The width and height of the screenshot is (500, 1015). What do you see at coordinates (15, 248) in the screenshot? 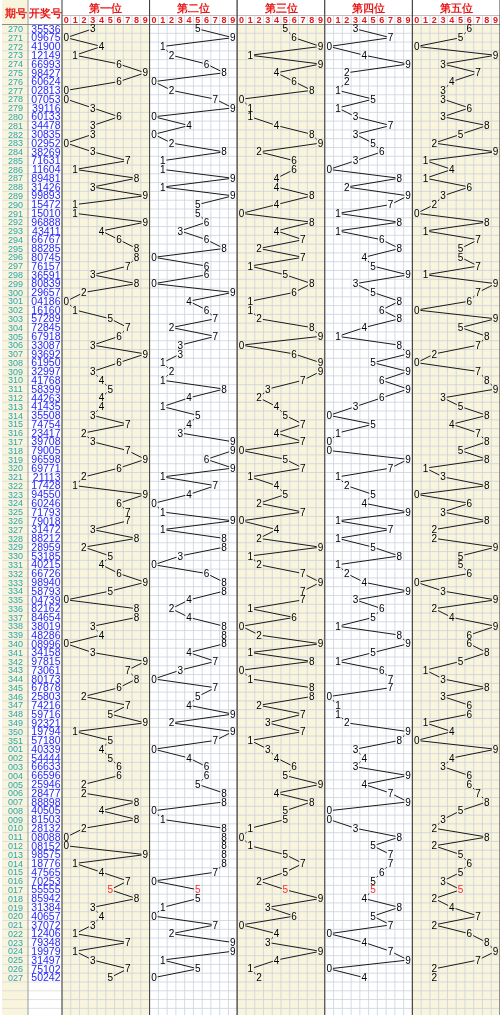
I see `y-tick-label: 295` at bounding box center [15, 248].